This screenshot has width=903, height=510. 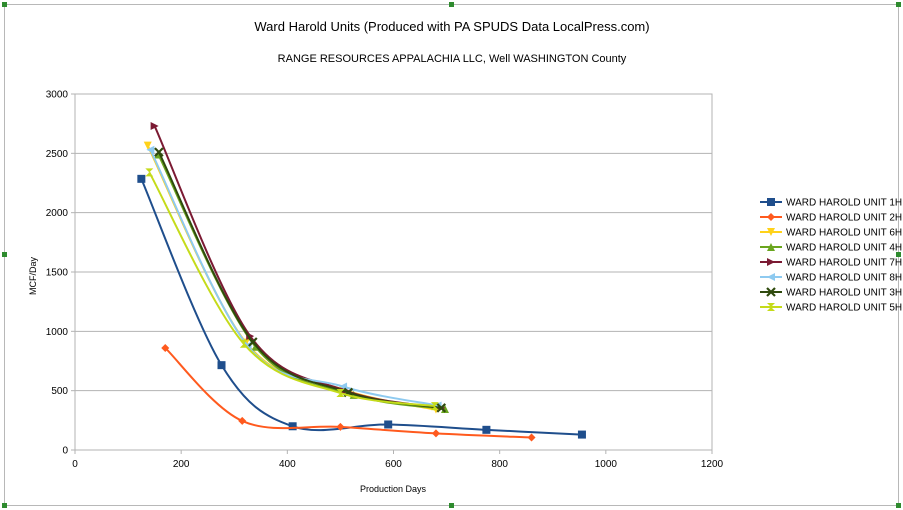 What do you see at coordinates (451, 505) in the screenshot?
I see `resize-handle-bottom-middle` at bounding box center [451, 505].